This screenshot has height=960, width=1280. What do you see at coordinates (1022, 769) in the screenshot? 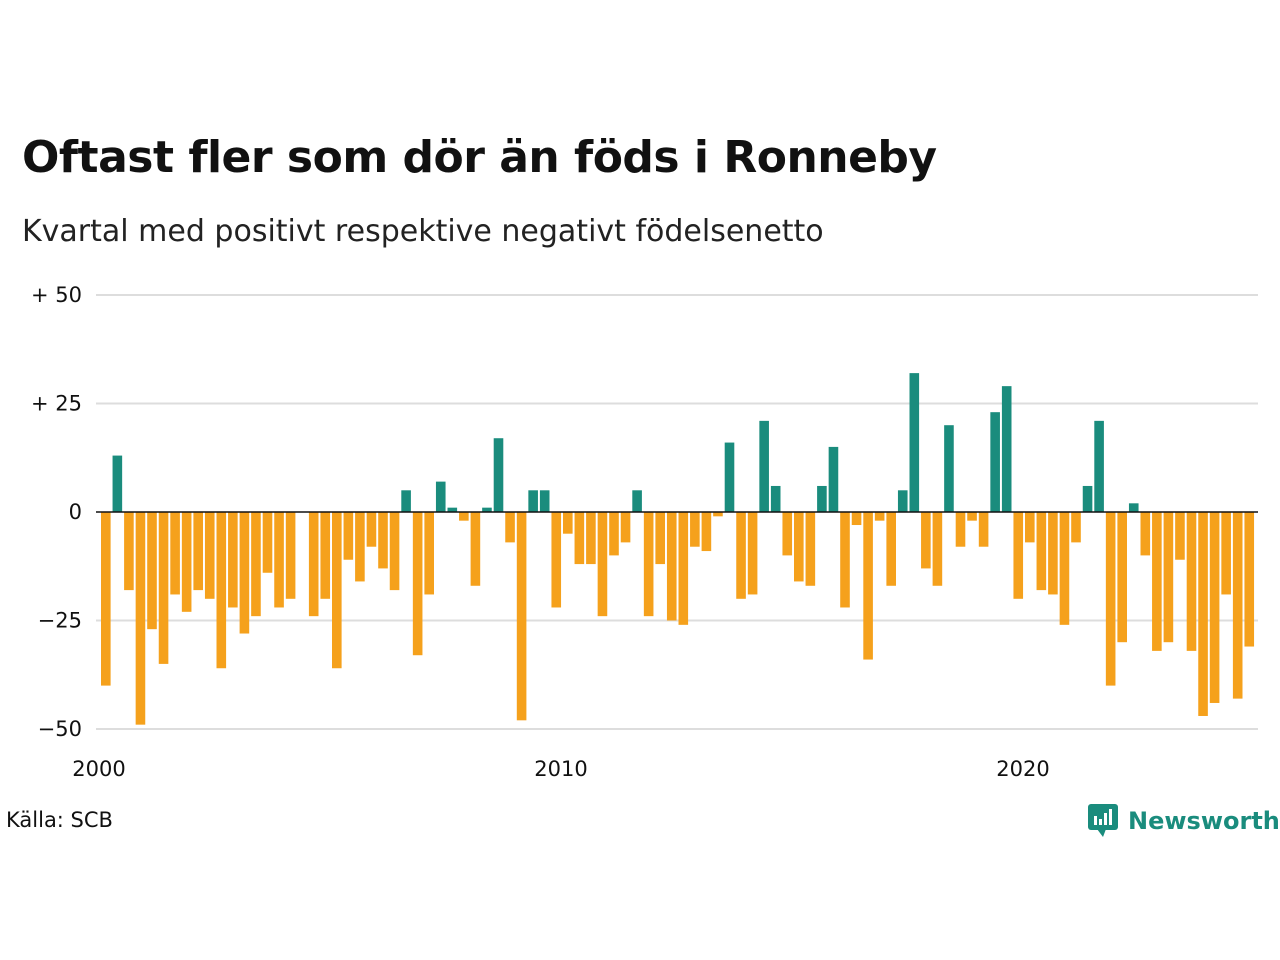
I see `x-tick-label: 2020` at bounding box center [1022, 769].